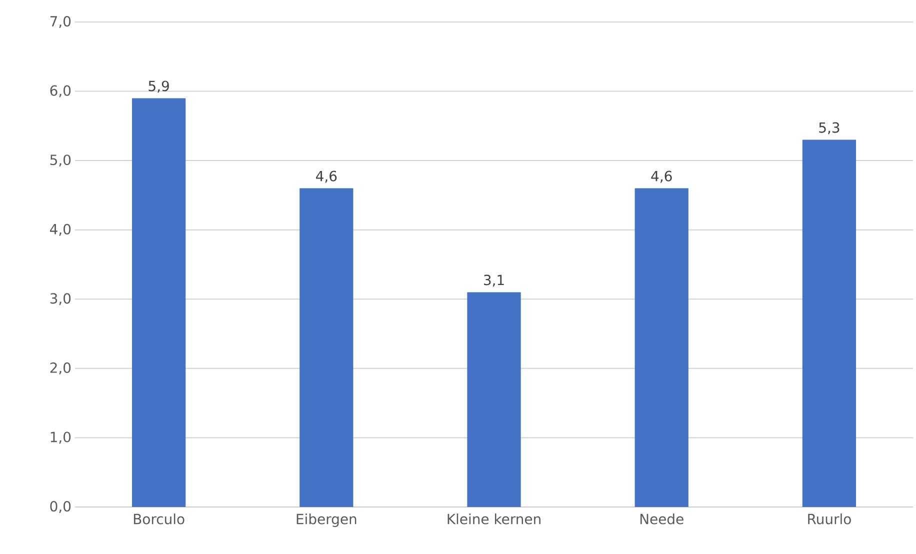  I want to click on y-tick-label: 5,0, so click(60, 160).